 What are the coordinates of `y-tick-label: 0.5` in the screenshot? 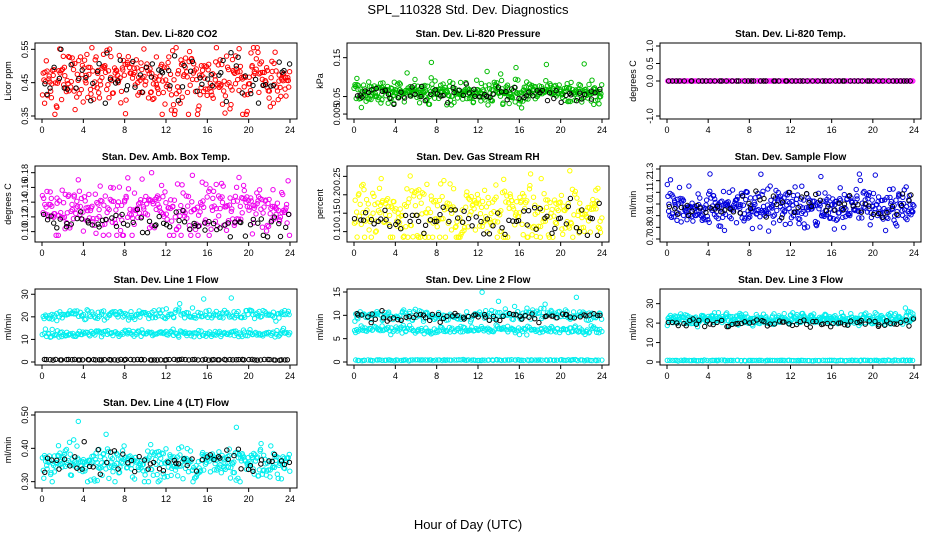 It's located at (650, 63).